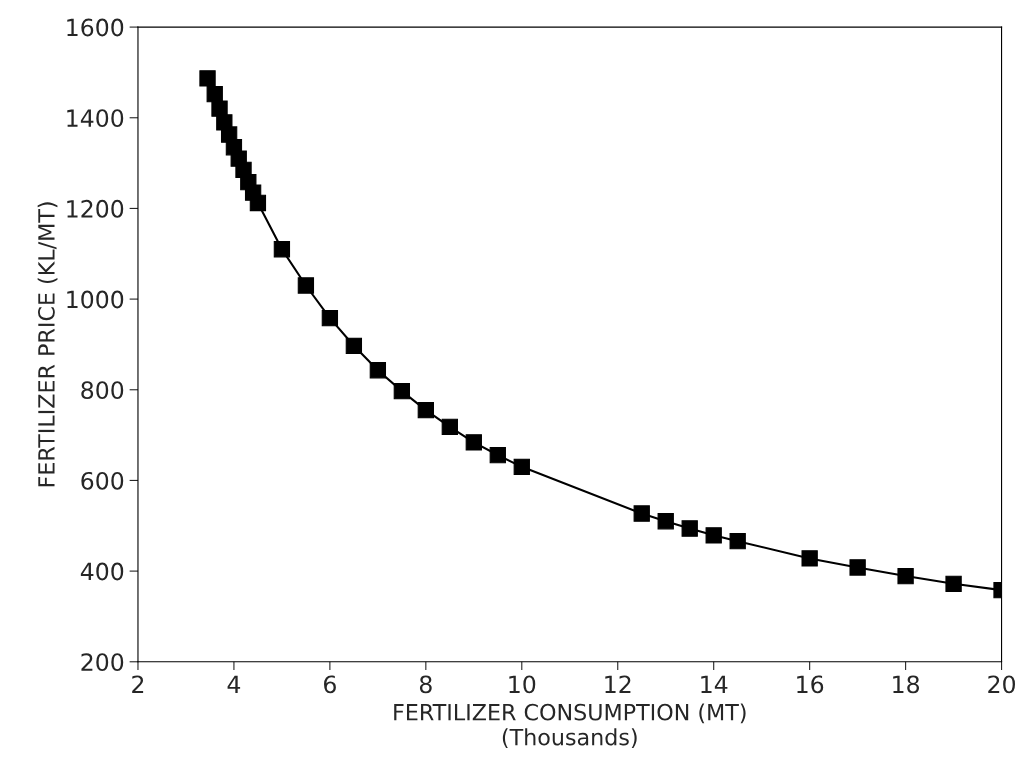 The width and height of the screenshot is (1022, 774). I want to click on x-tick-label: 12, so click(618, 684).